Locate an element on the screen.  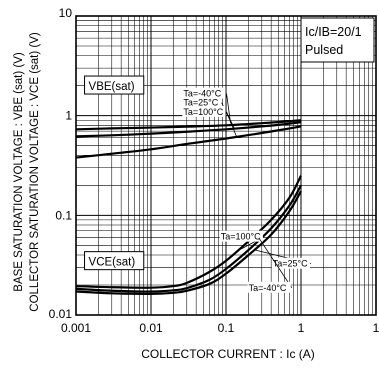
y-tick-label-3: 0.01 is located at coordinates (61, 314).